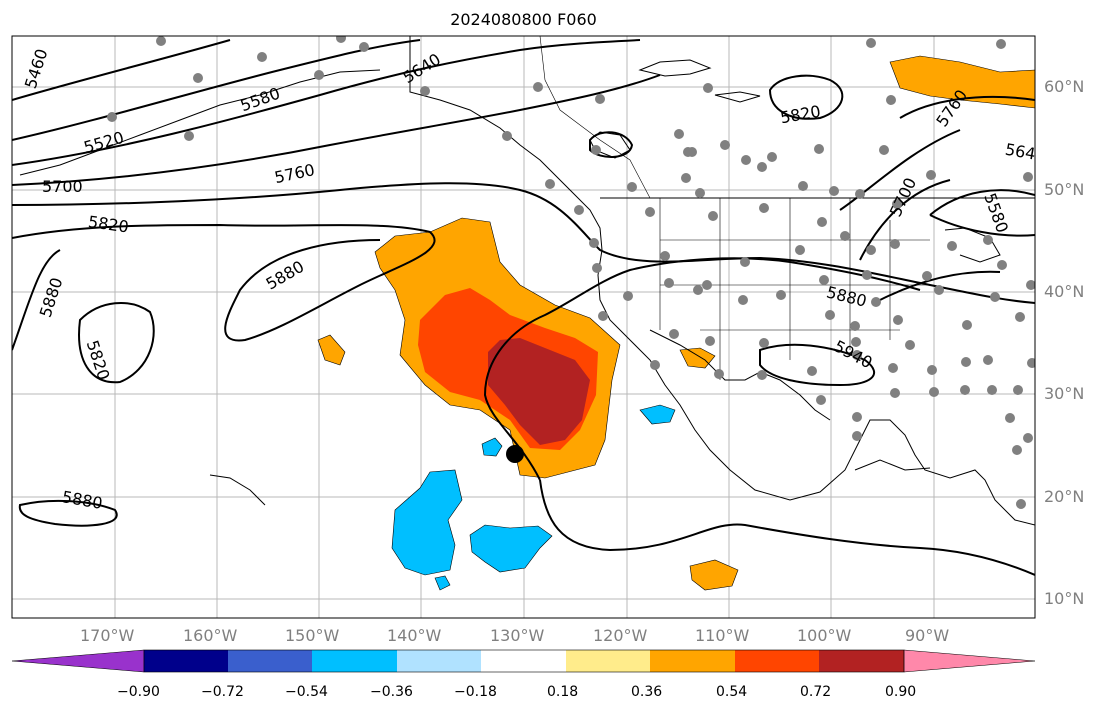  What do you see at coordinates (391, 692) in the screenshot?
I see `colorbar-tick-label: −0.36` at bounding box center [391, 692].